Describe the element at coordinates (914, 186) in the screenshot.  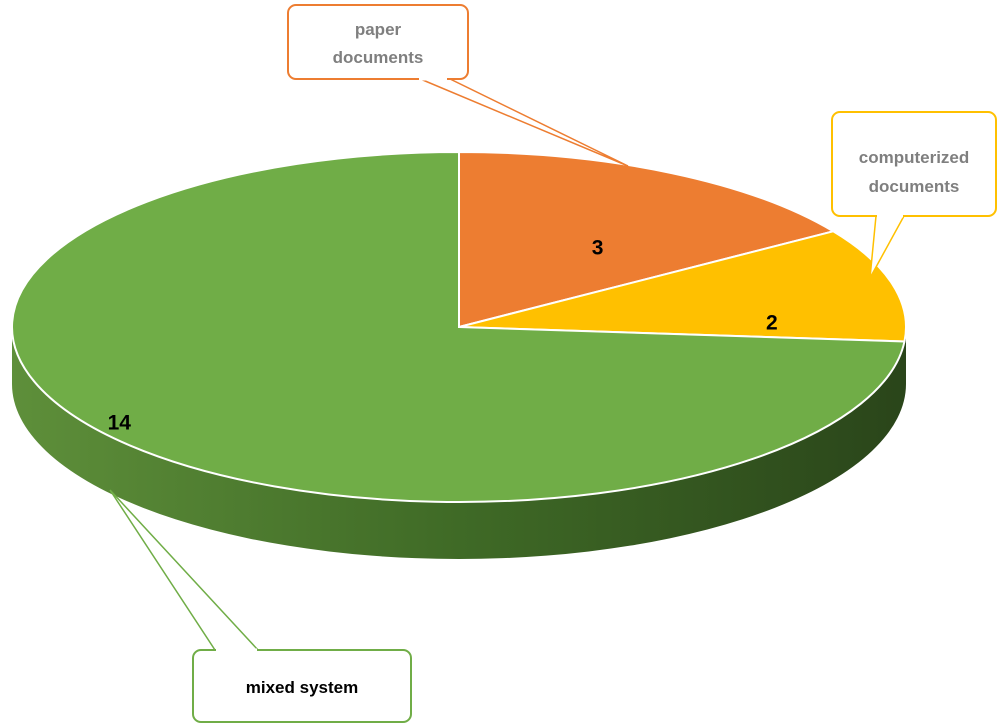
I see `callout-computerized-documents-line2: documents` at that location.